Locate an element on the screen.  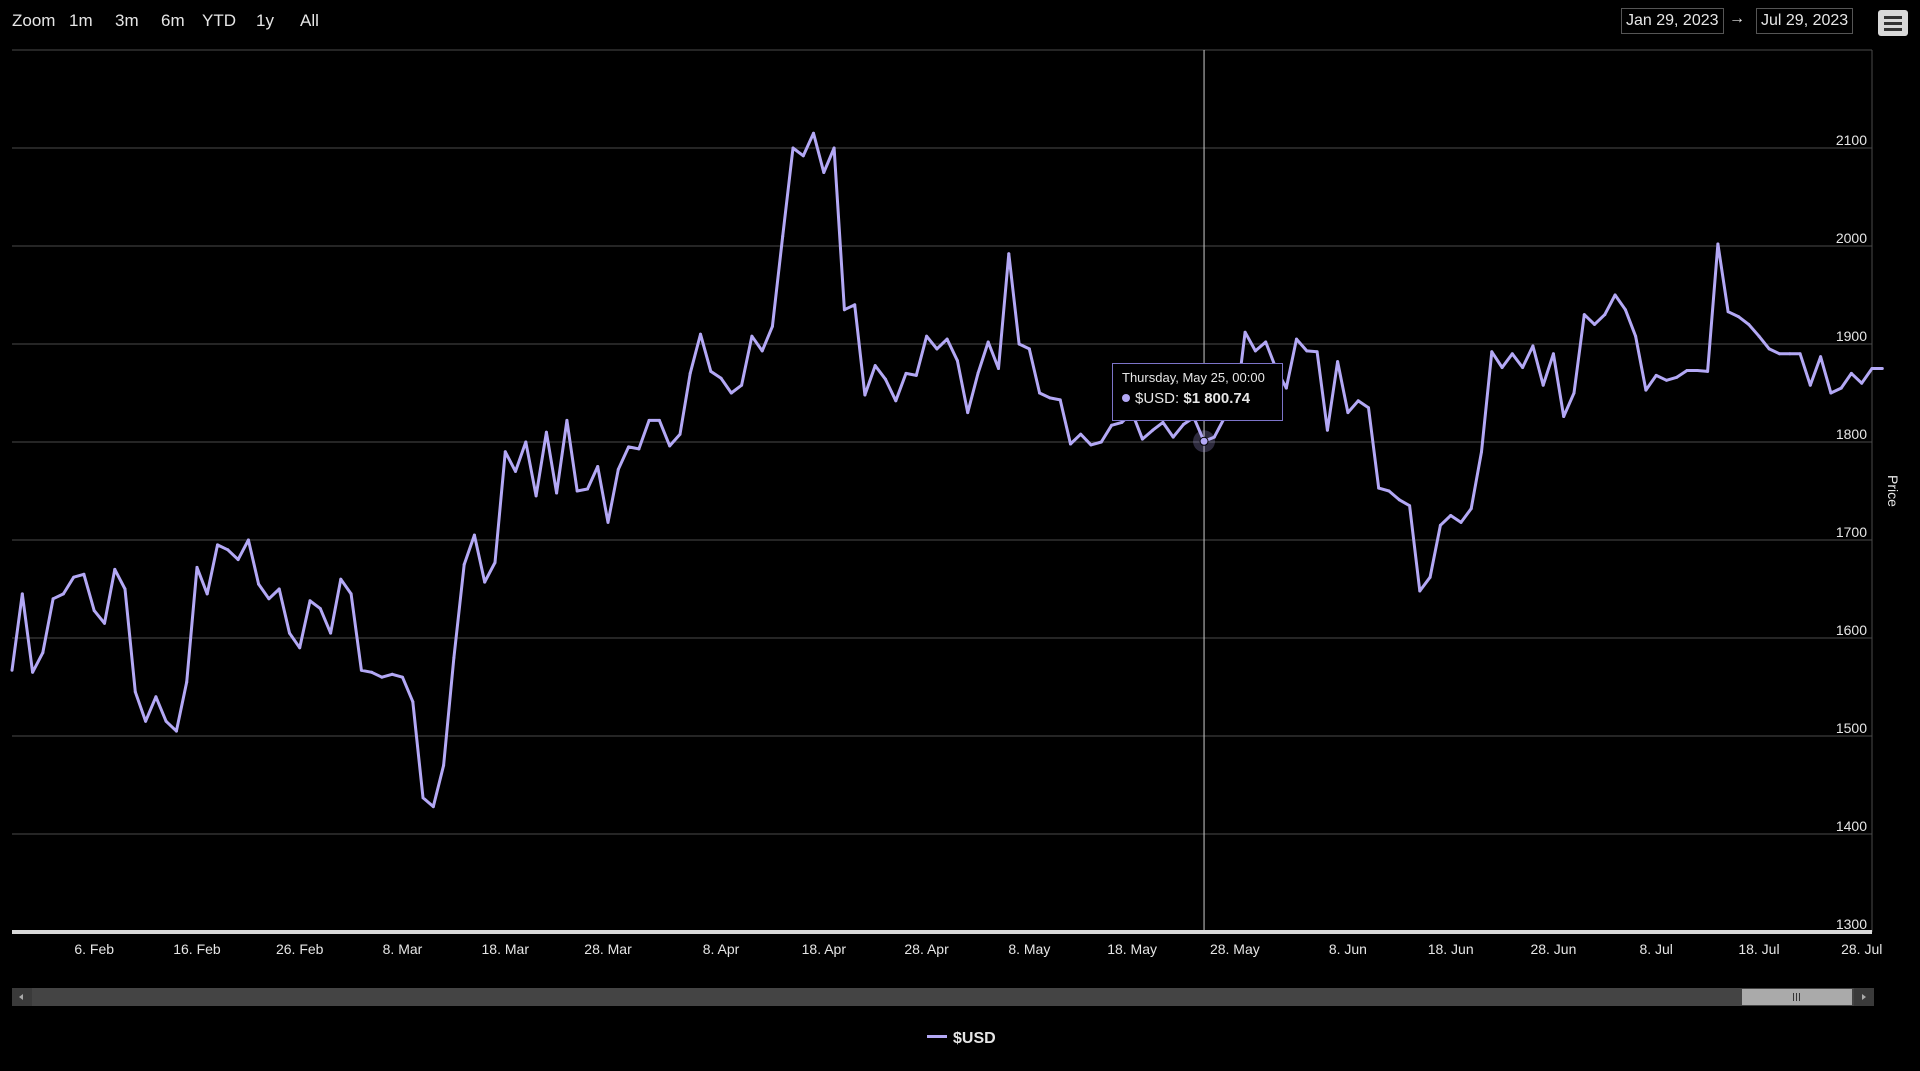
to-date-input: Jul 29, 2023 is located at coordinates (1805, 21).